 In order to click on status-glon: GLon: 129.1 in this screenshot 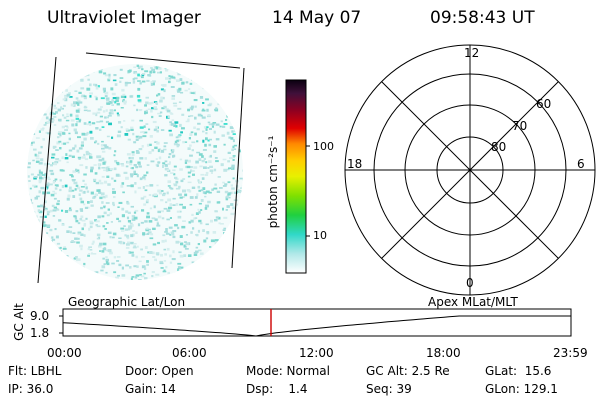, I will do `click(521, 389)`.